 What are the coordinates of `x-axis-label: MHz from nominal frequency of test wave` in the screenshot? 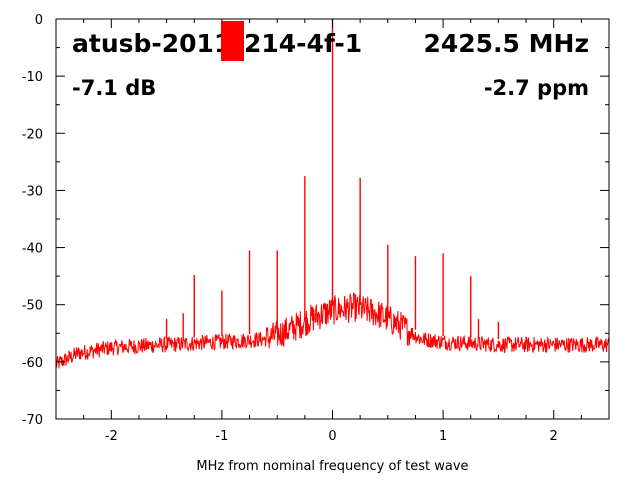 It's located at (332, 466).